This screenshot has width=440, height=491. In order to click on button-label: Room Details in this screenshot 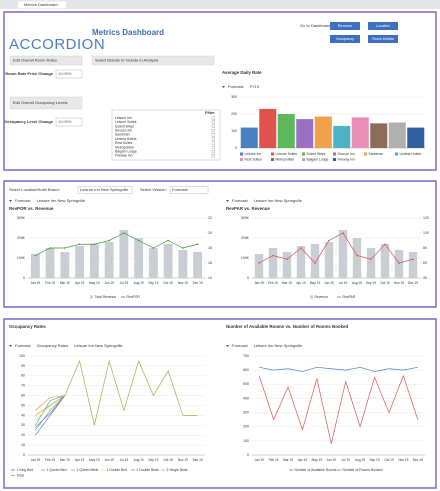, I will do `click(383, 39)`.